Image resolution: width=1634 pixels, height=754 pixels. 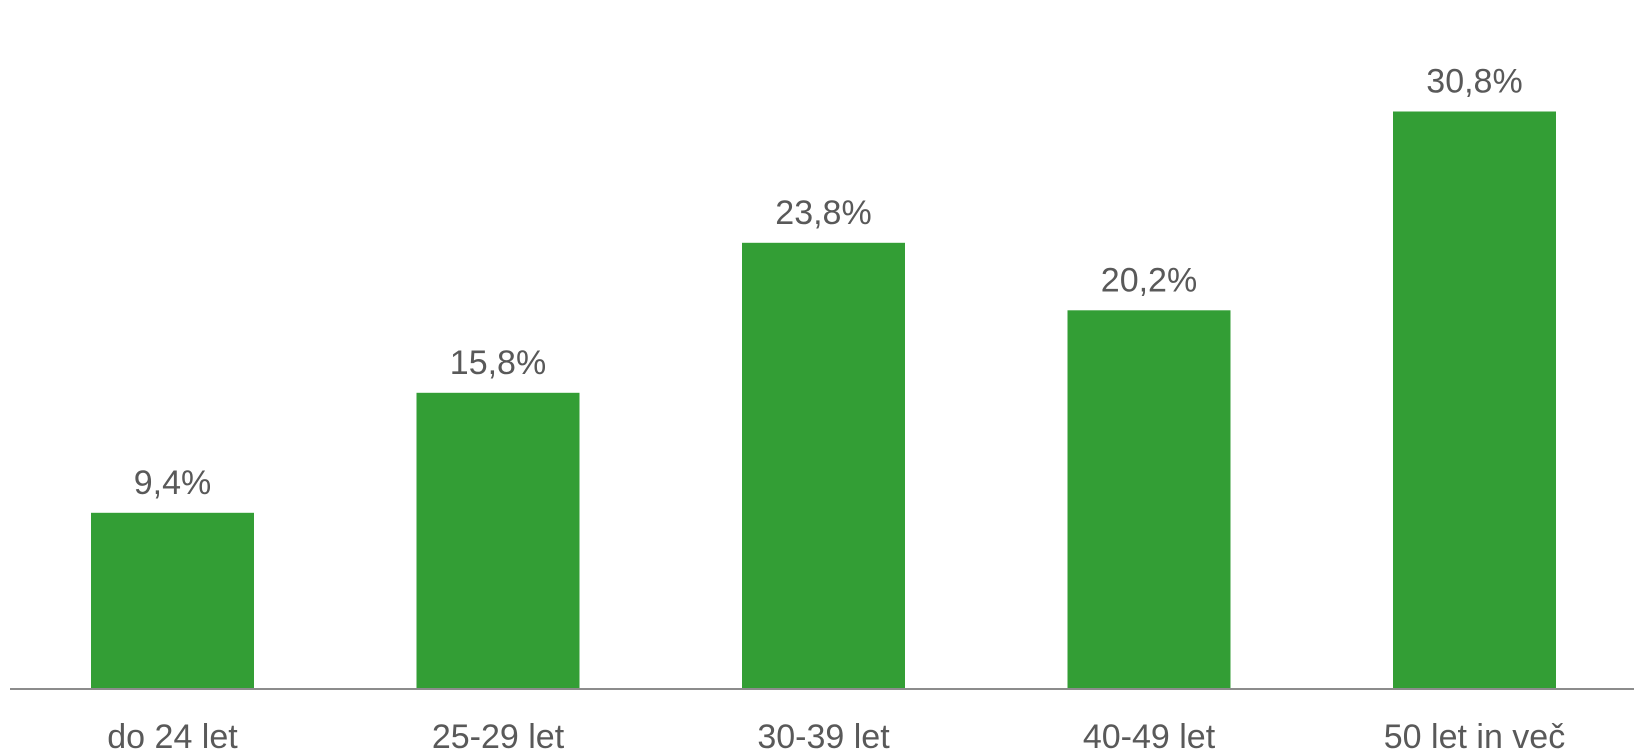 I want to click on category-label-4: 40-49 let, so click(x=1149, y=736).